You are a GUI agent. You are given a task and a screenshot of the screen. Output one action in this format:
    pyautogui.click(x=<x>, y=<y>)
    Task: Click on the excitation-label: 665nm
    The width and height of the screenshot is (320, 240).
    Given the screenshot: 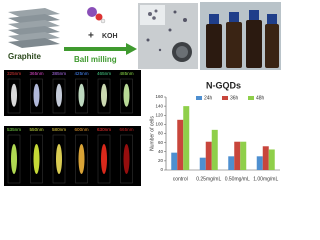 What is the action you would take?
    pyautogui.click(x=126, y=129)
    